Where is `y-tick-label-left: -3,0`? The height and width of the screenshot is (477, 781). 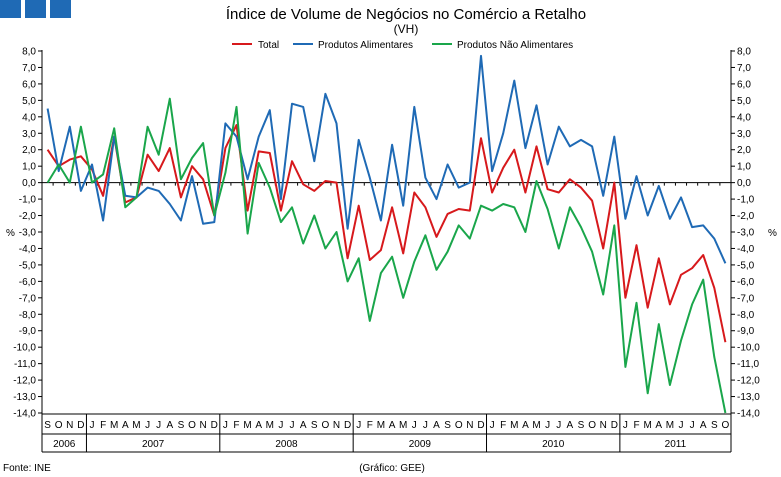
y-tick-label-left: -3,0 is located at coordinates (28, 233).